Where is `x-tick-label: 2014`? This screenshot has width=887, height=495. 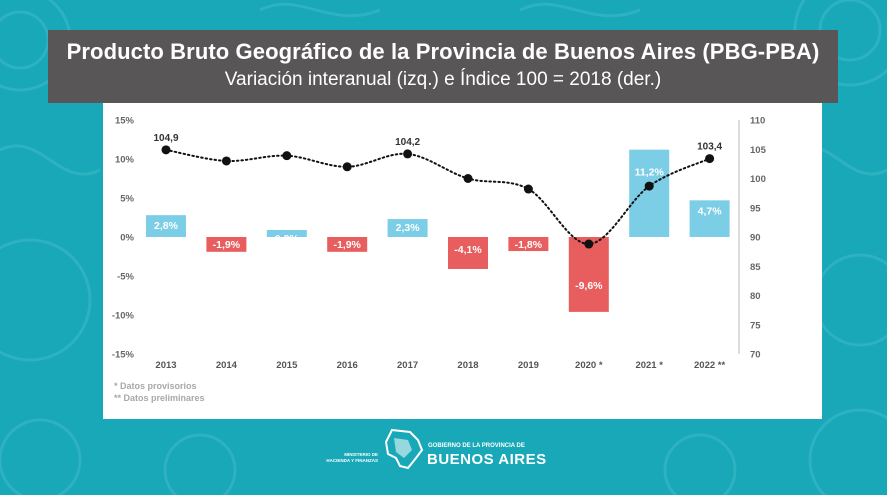
x-tick-label: 2014 is located at coordinates (227, 365).